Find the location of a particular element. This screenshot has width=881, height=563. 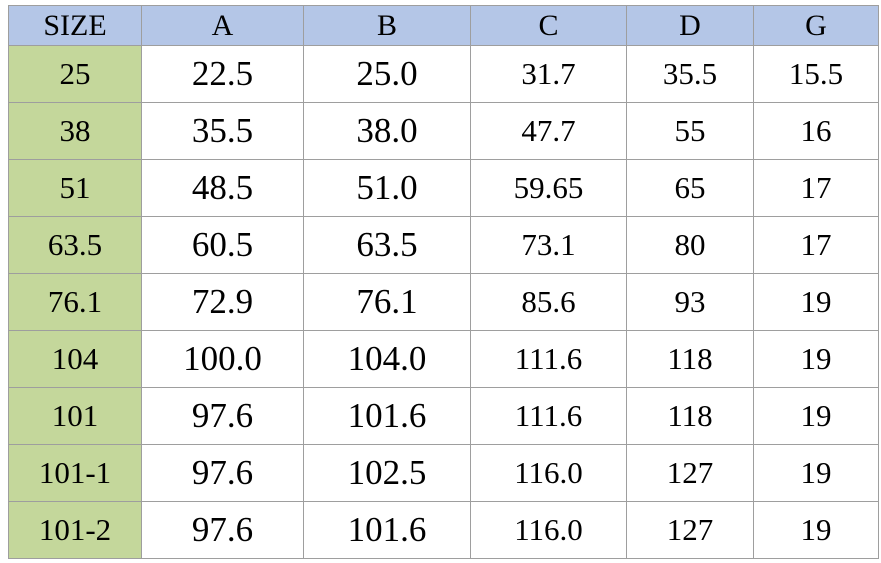

value-cell: 55 is located at coordinates (690, 131).